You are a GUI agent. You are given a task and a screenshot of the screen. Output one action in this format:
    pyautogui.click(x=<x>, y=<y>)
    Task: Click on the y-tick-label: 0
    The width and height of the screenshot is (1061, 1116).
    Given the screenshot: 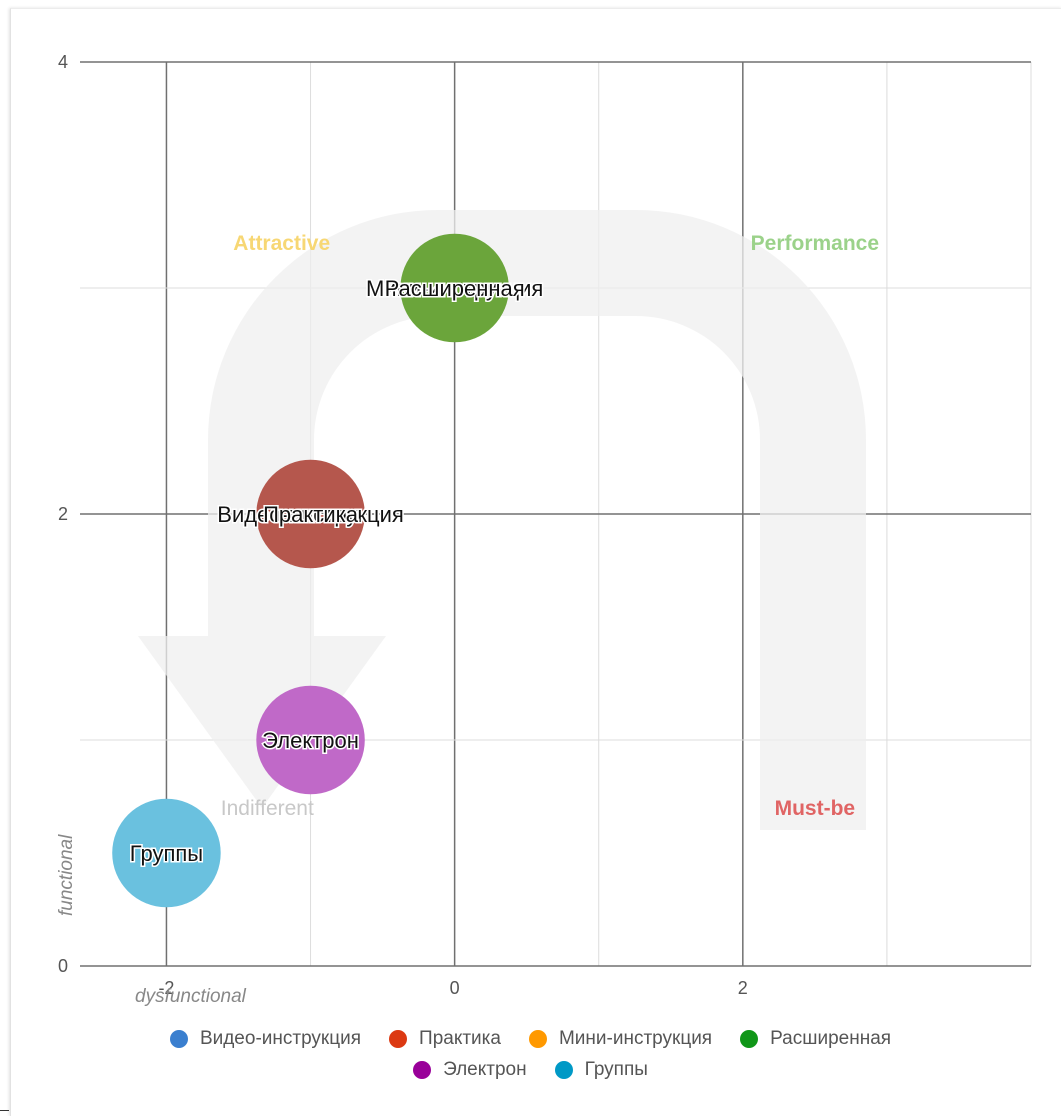 What is the action you would take?
    pyautogui.click(x=63, y=966)
    